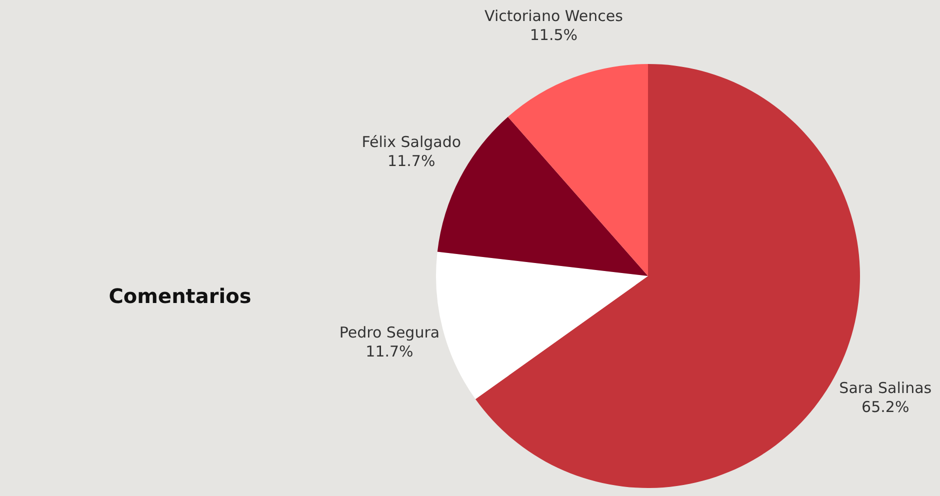 The image size is (940, 496). What do you see at coordinates (389, 333) in the screenshot?
I see `slice-label: Pedro Segura` at bounding box center [389, 333].